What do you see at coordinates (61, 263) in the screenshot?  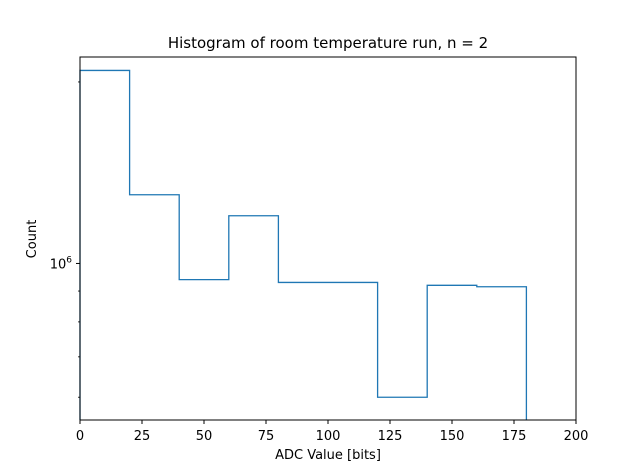 I see `y-tick-label: 106` at bounding box center [61, 263].